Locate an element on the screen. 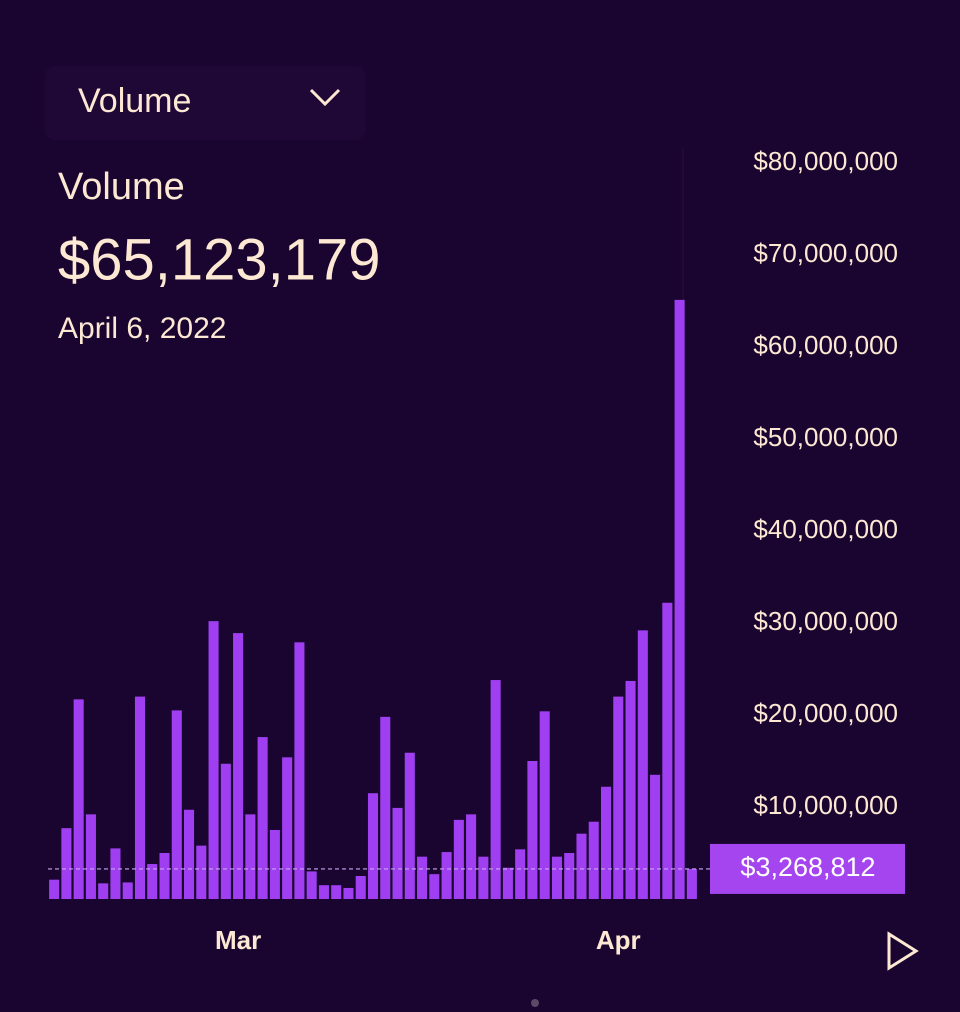 This screenshot has width=960, height=1012. y-tick-label: $60,000,000 is located at coordinates (825, 345).